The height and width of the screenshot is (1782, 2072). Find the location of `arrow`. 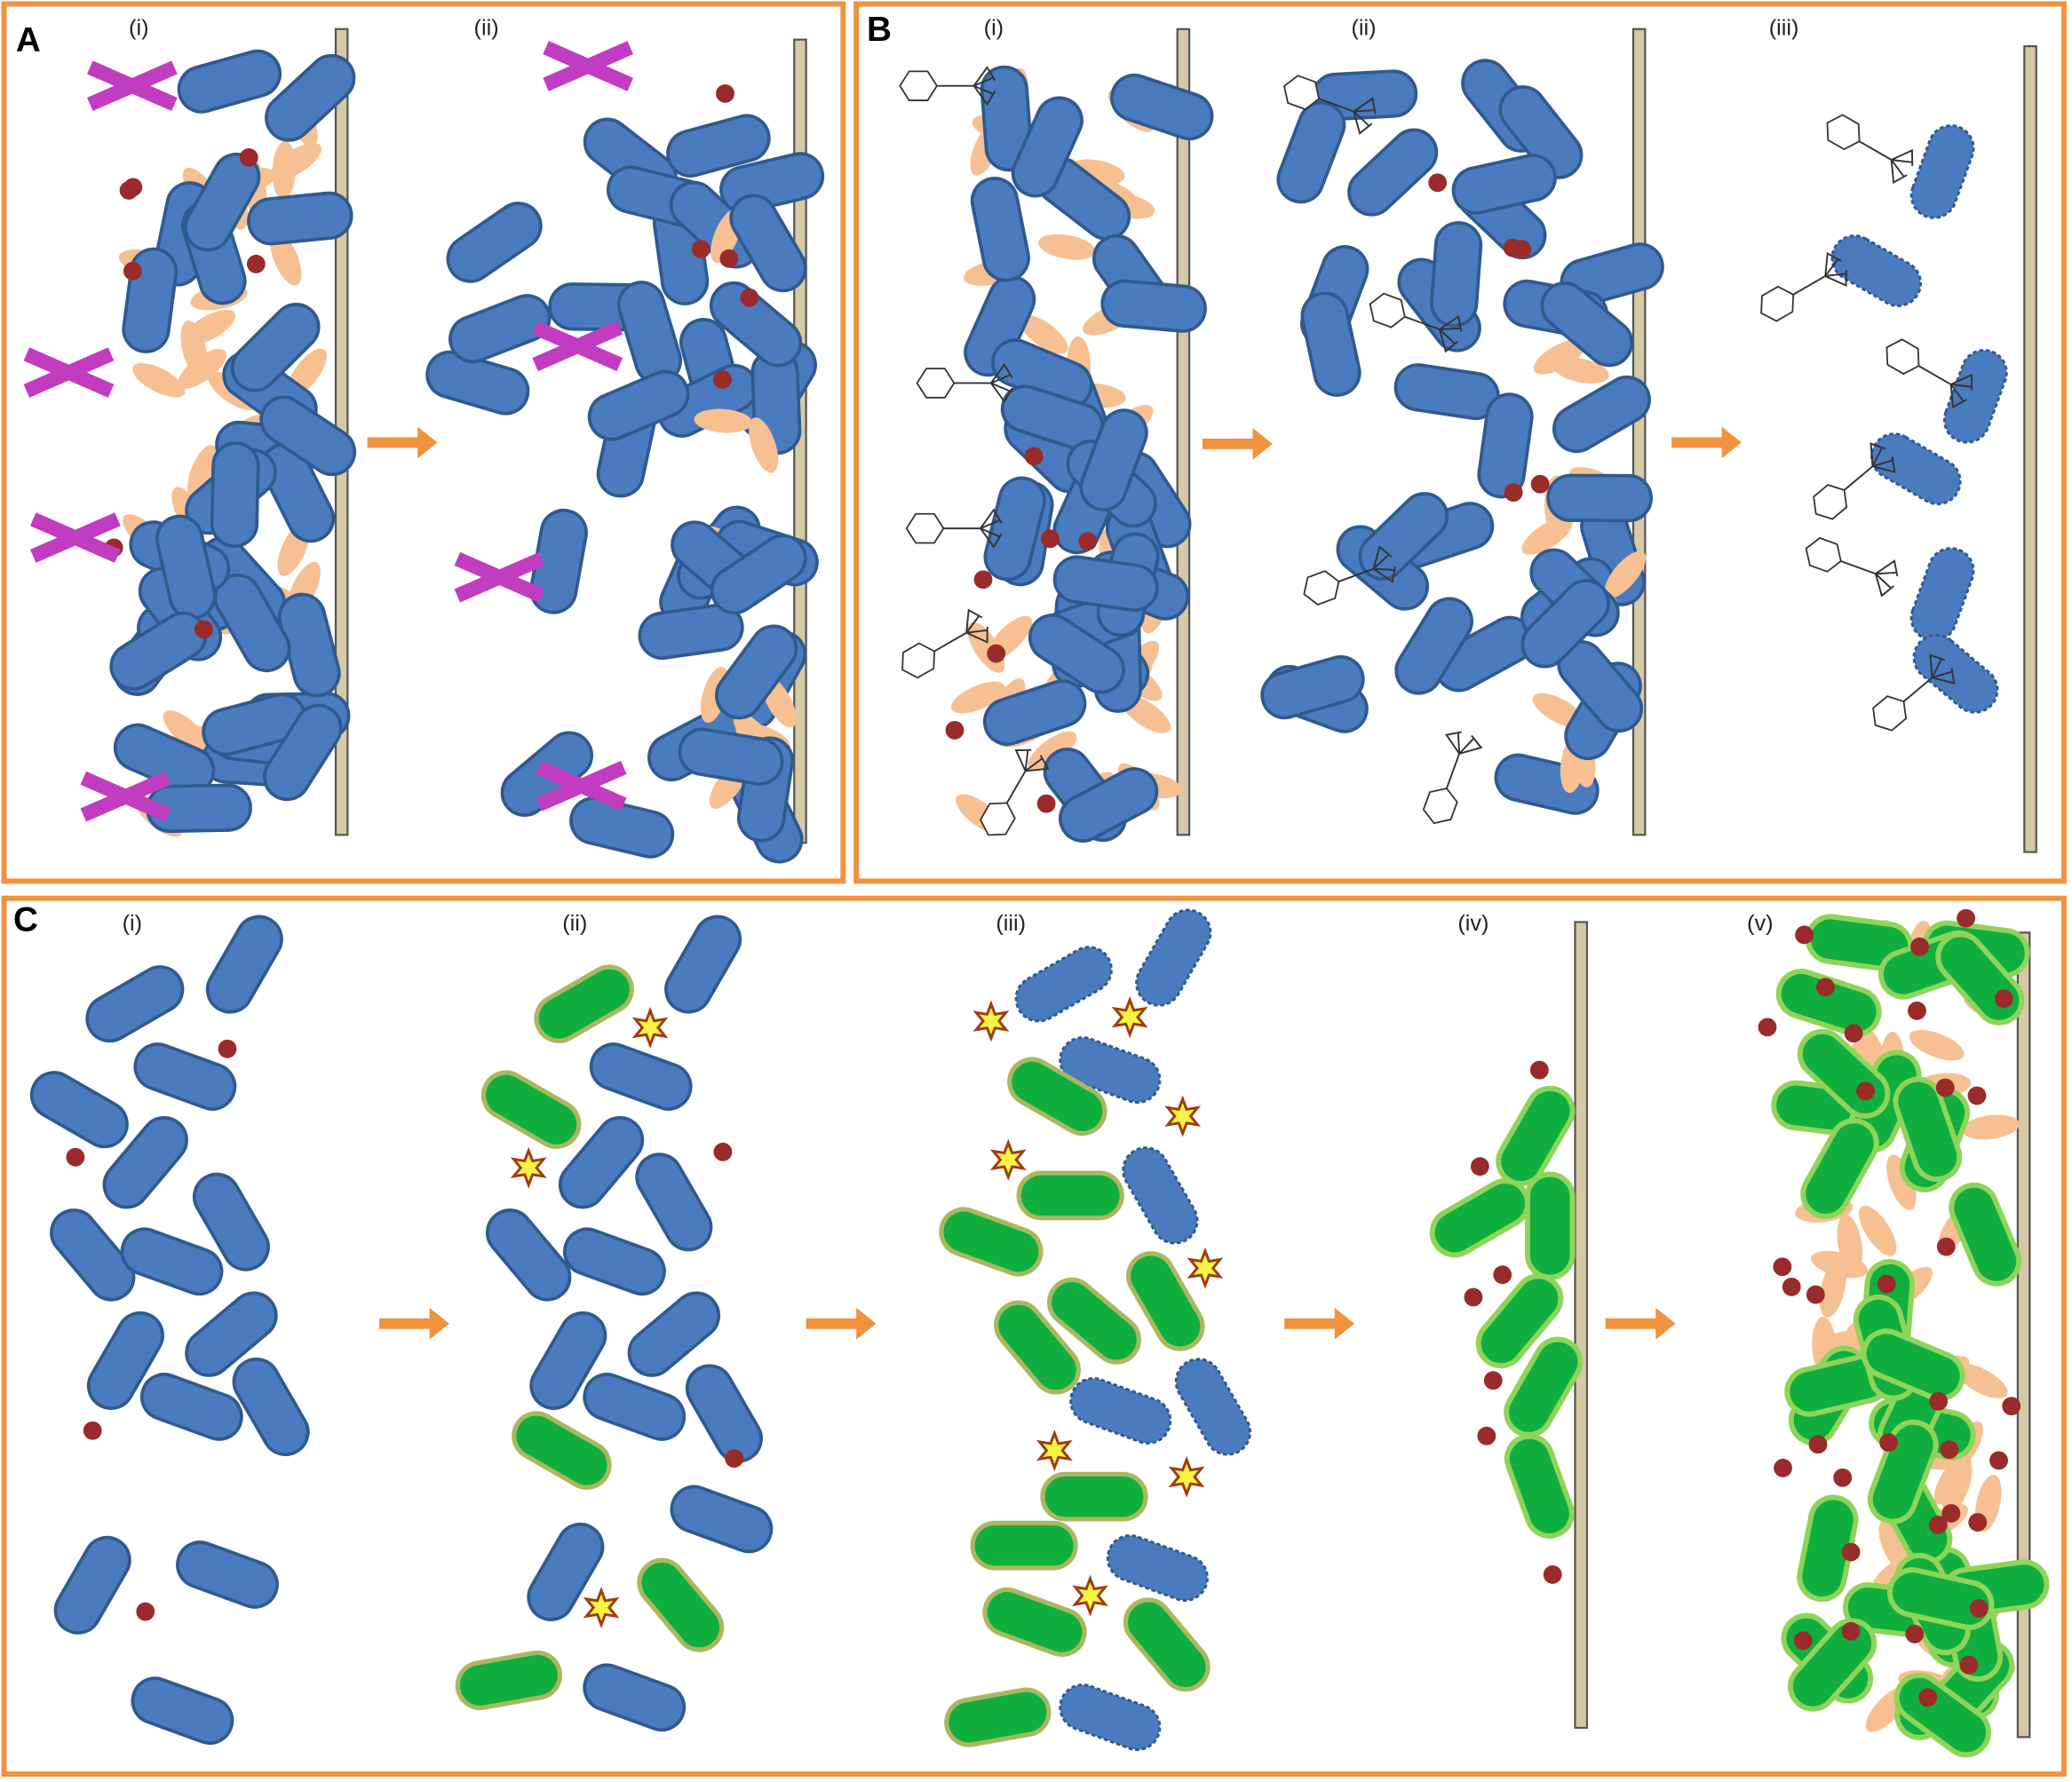

arrow is located at coordinates (1237, 444).